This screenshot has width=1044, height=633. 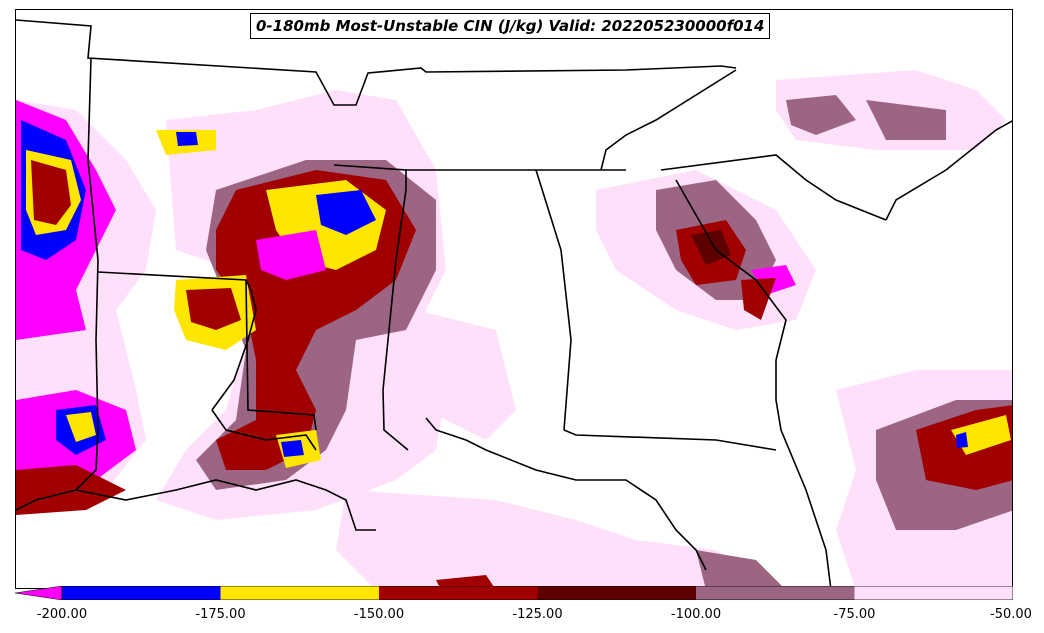 I want to click on cin-region-central-magenta, so click(x=291, y=255).